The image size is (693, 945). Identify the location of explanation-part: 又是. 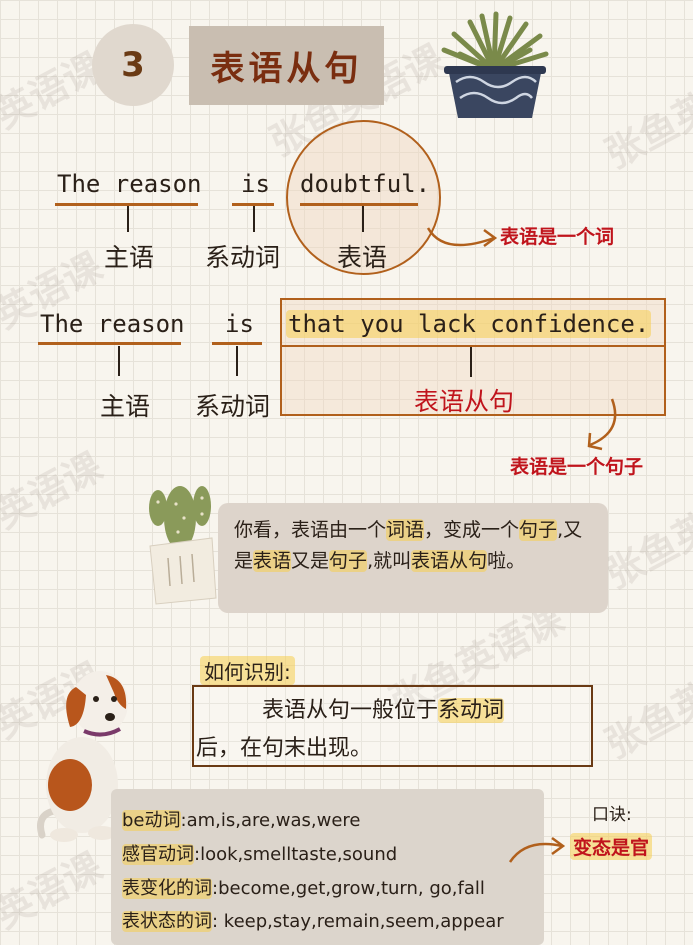
(310, 561).